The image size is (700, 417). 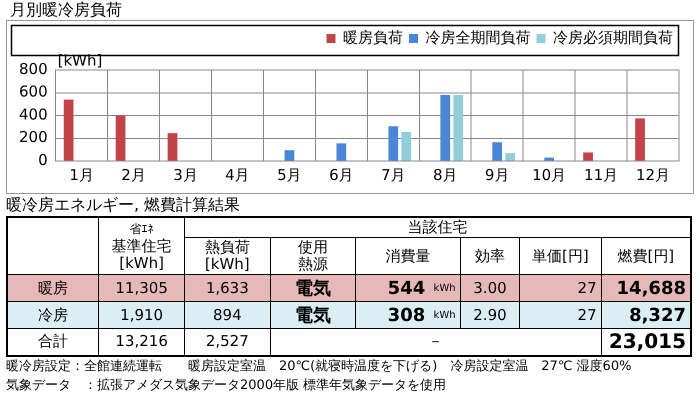 What do you see at coordinates (237, 175) in the screenshot?
I see `x-tick-label: 4月` at bounding box center [237, 175].